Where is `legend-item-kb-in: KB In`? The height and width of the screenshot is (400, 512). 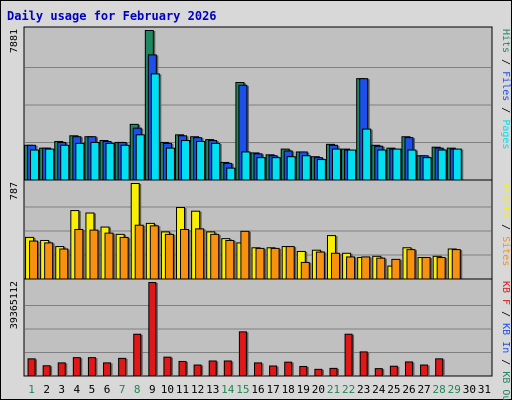
legend-item-kb-in: KB In is located at coordinates (505, 338).